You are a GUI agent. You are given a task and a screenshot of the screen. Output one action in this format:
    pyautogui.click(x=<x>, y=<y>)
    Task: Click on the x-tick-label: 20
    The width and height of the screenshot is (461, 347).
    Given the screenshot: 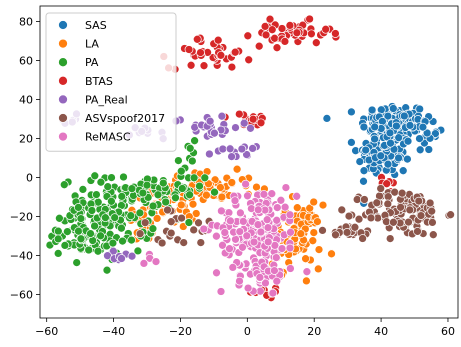 What is the action you would take?
    pyautogui.click(x=314, y=331)
    